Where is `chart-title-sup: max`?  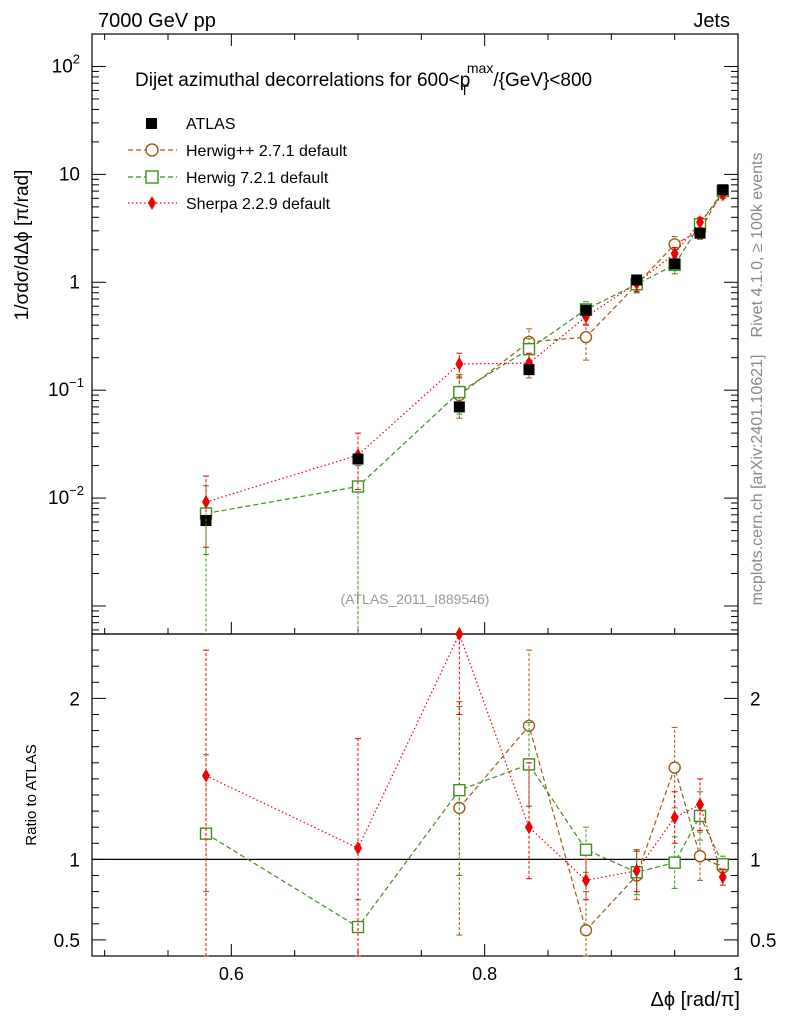
chart-title-sup: max is located at coordinates (480, 68).